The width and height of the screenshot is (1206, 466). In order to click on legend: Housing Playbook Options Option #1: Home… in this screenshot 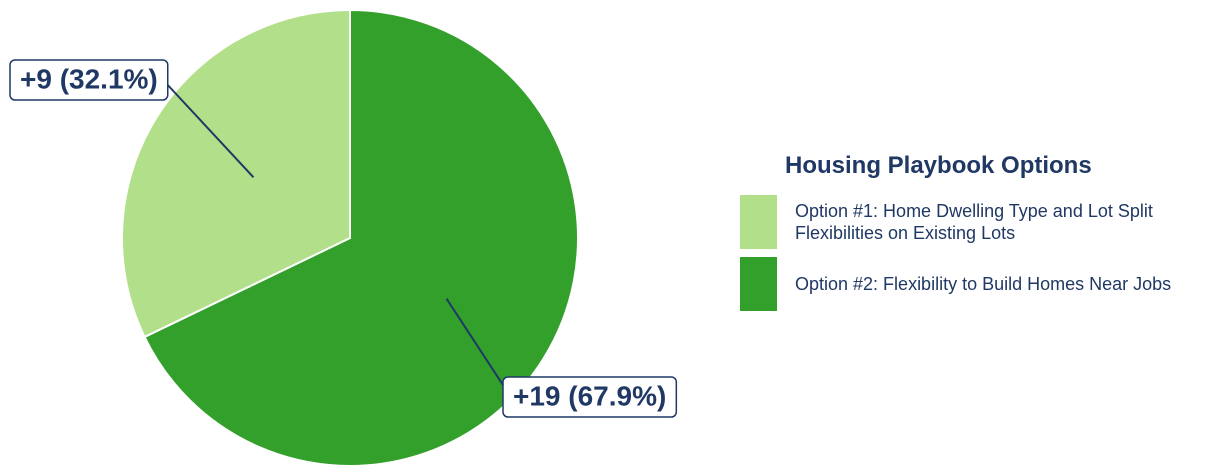, I will do `click(973, 235)`.